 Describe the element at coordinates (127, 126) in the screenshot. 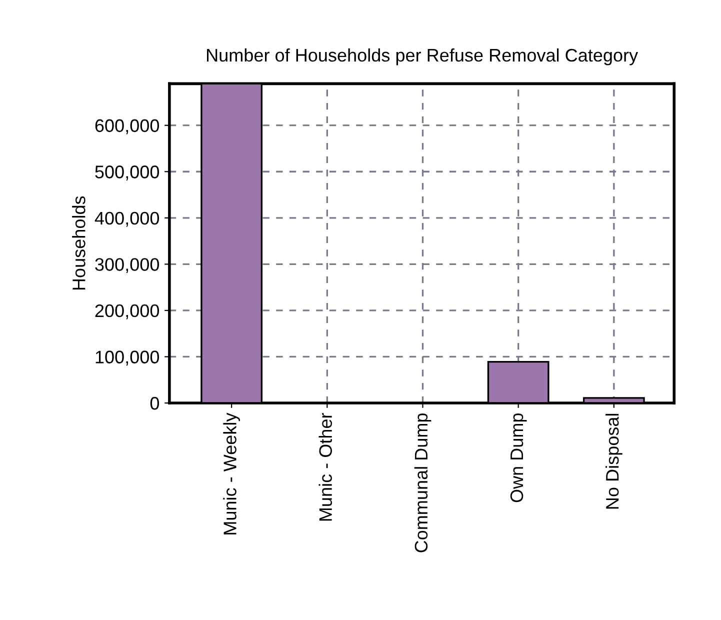

I see `y-tick-label: 600,000` at that location.